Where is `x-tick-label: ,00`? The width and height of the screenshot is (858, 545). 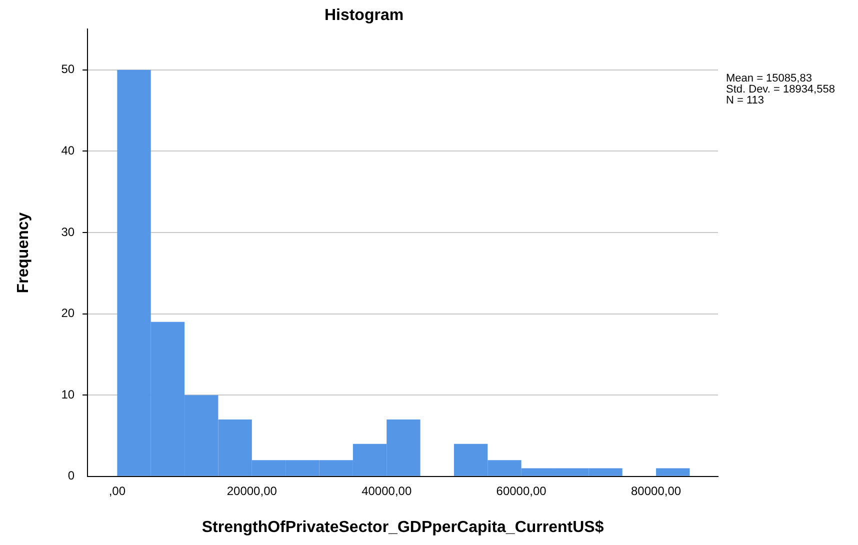
x-tick-label: ,00 is located at coordinates (117, 491).